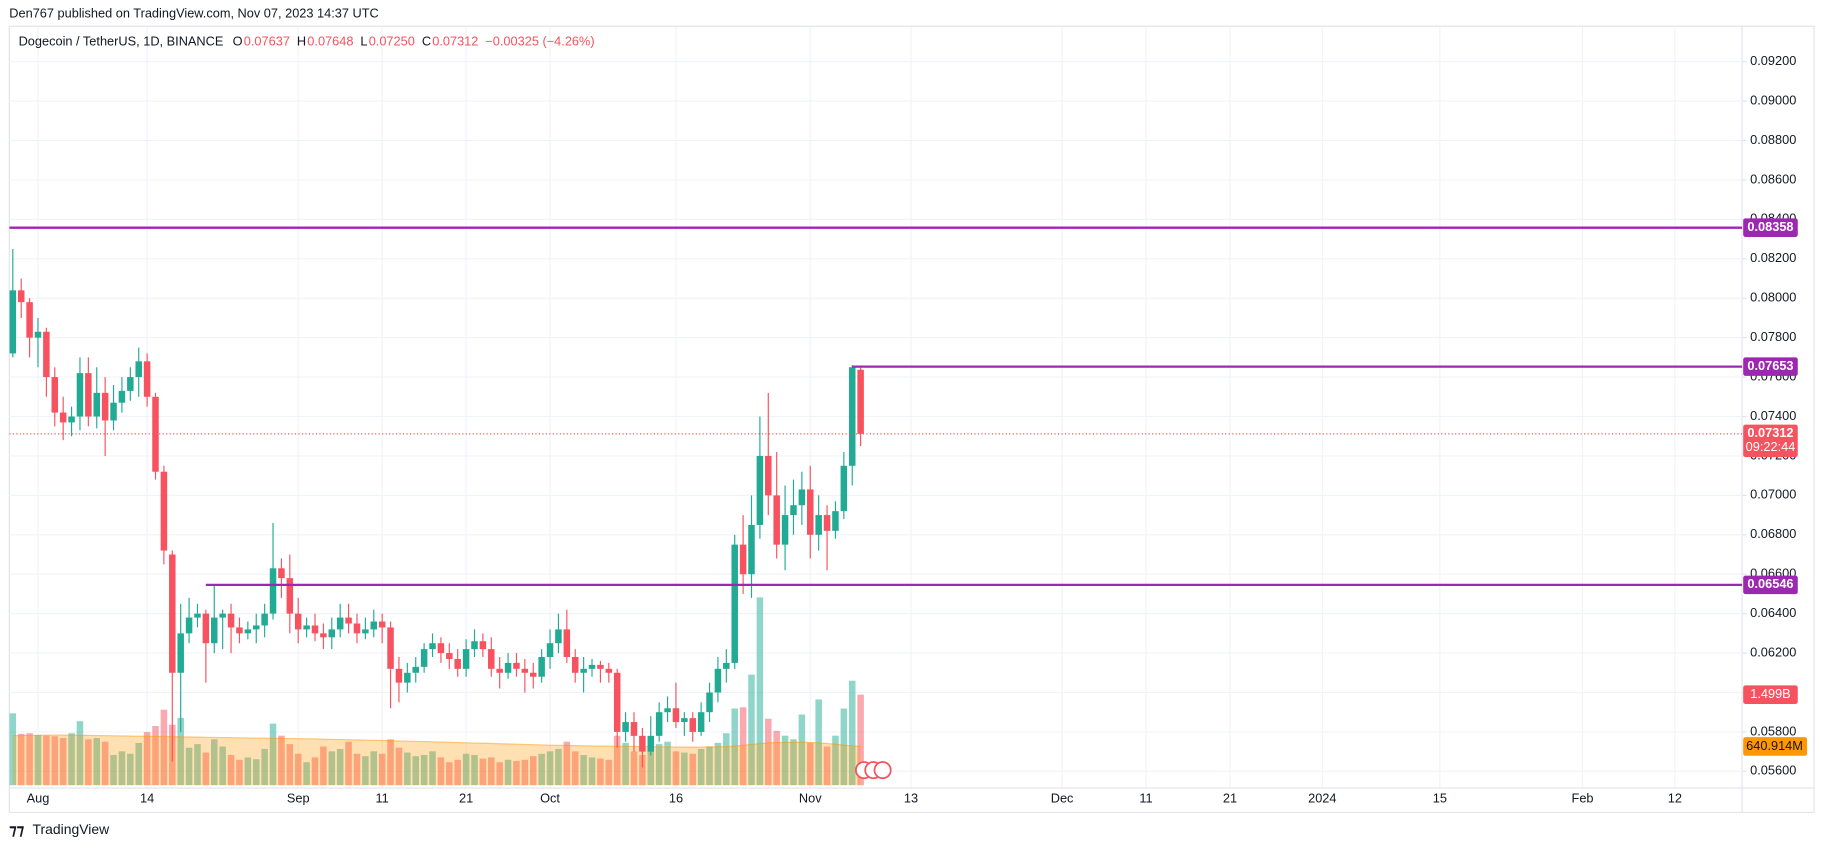 This screenshot has width=1821, height=848. What do you see at coordinates (1230, 797) in the screenshot?
I see `x-tick-label: 21` at bounding box center [1230, 797].